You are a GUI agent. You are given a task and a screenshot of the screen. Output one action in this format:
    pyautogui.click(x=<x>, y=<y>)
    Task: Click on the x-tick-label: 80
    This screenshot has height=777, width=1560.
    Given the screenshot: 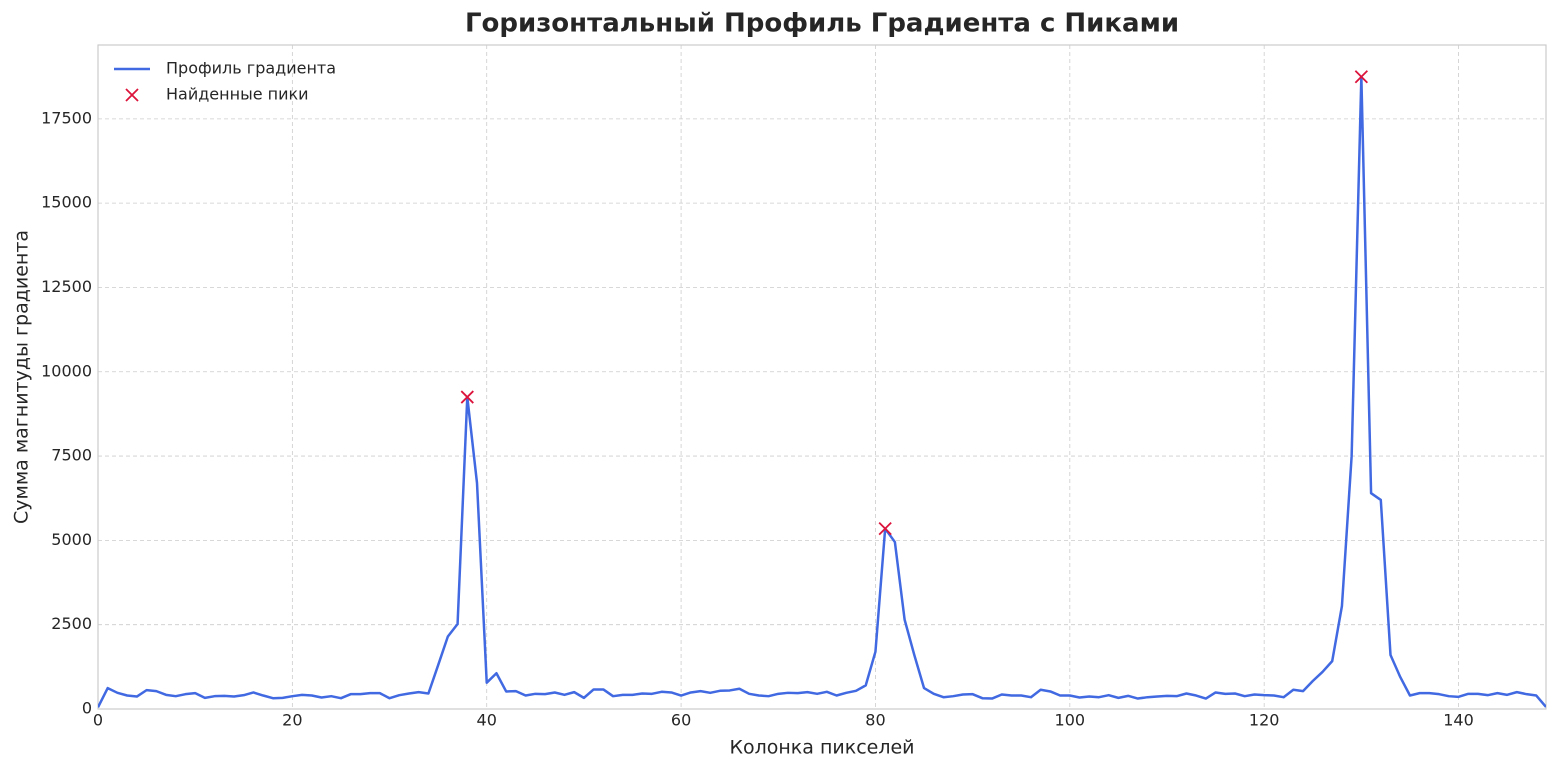 What is the action you would take?
    pyautogui.click(x=875, y=720)
    